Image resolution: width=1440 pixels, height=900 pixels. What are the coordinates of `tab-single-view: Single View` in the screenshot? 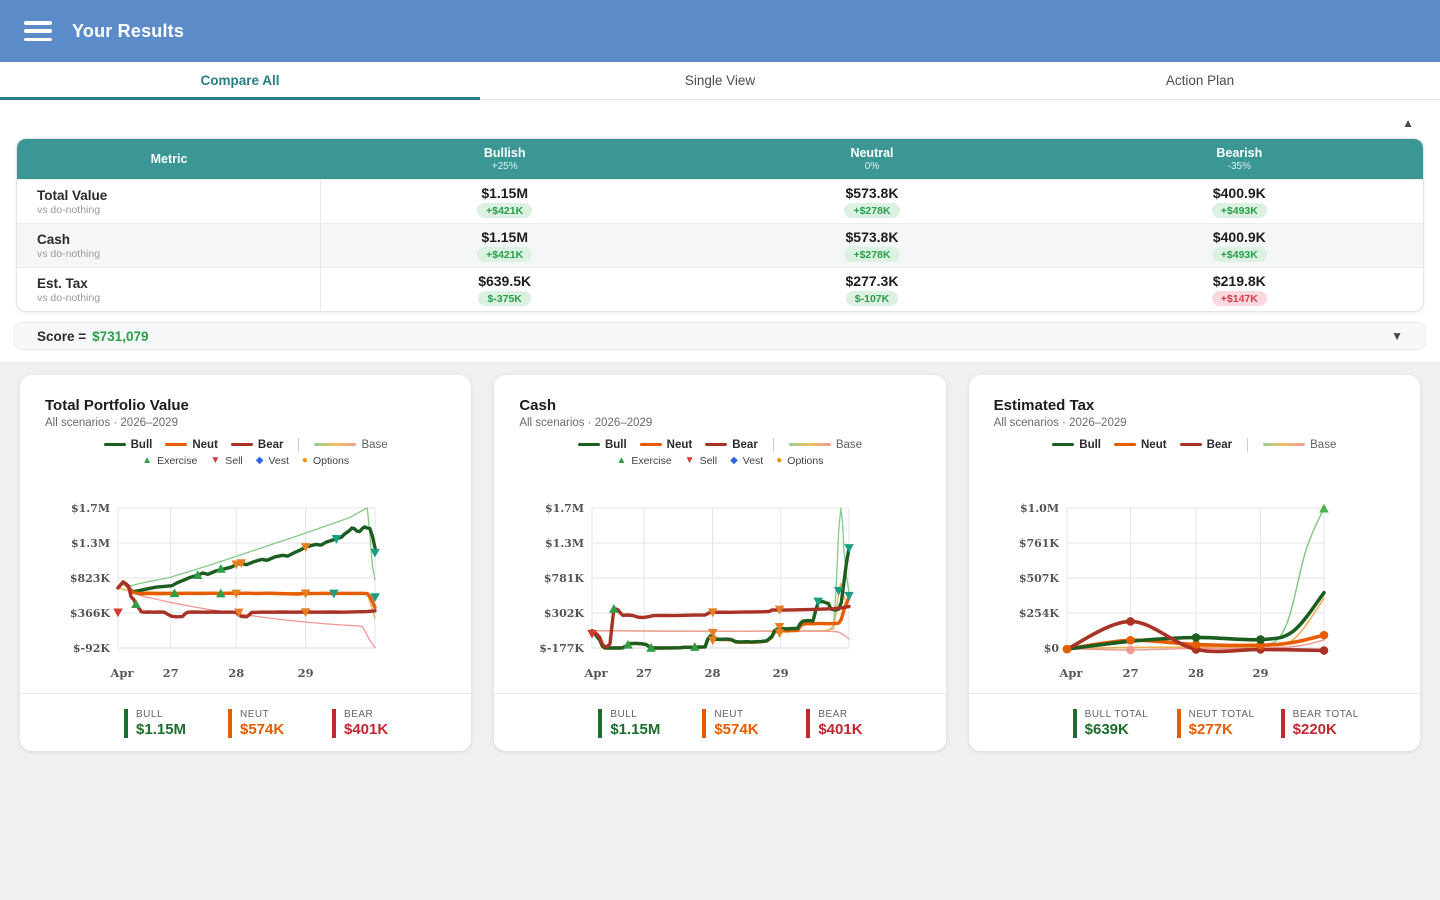 It's located at (720, 80).